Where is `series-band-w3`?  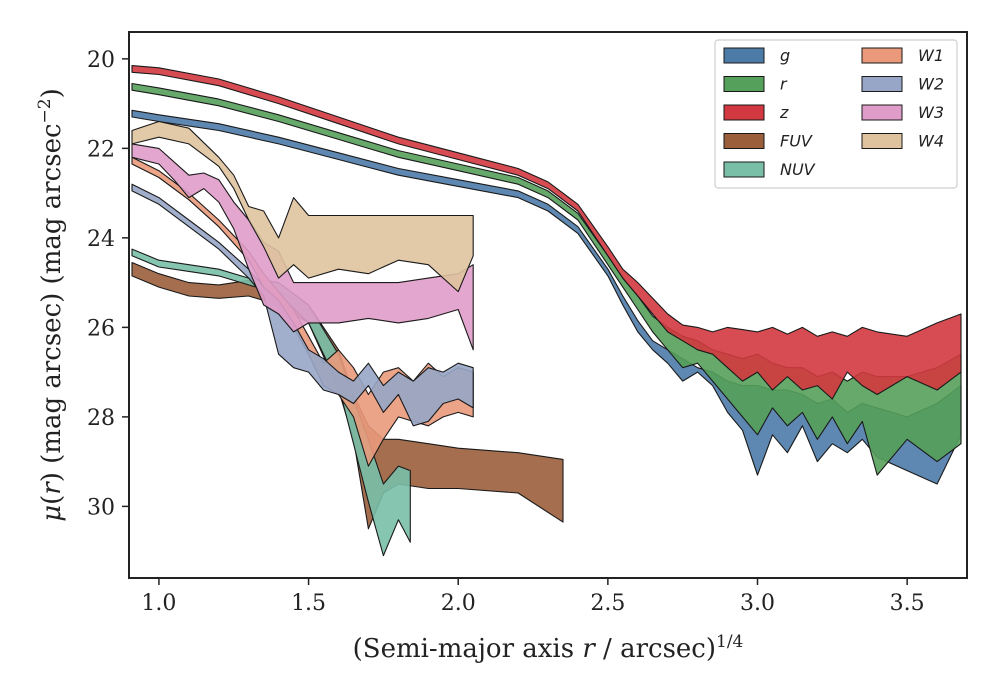 series-band-w3 is located at coordinates (302, 247).